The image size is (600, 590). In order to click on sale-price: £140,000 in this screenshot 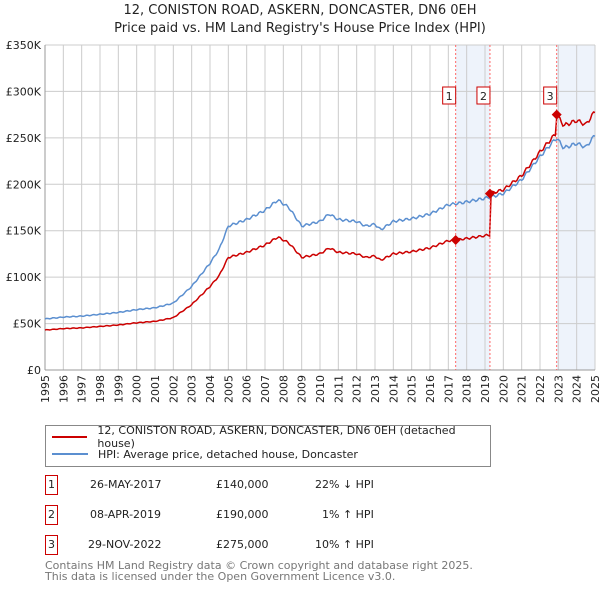, I will do `click(242, 484)`.